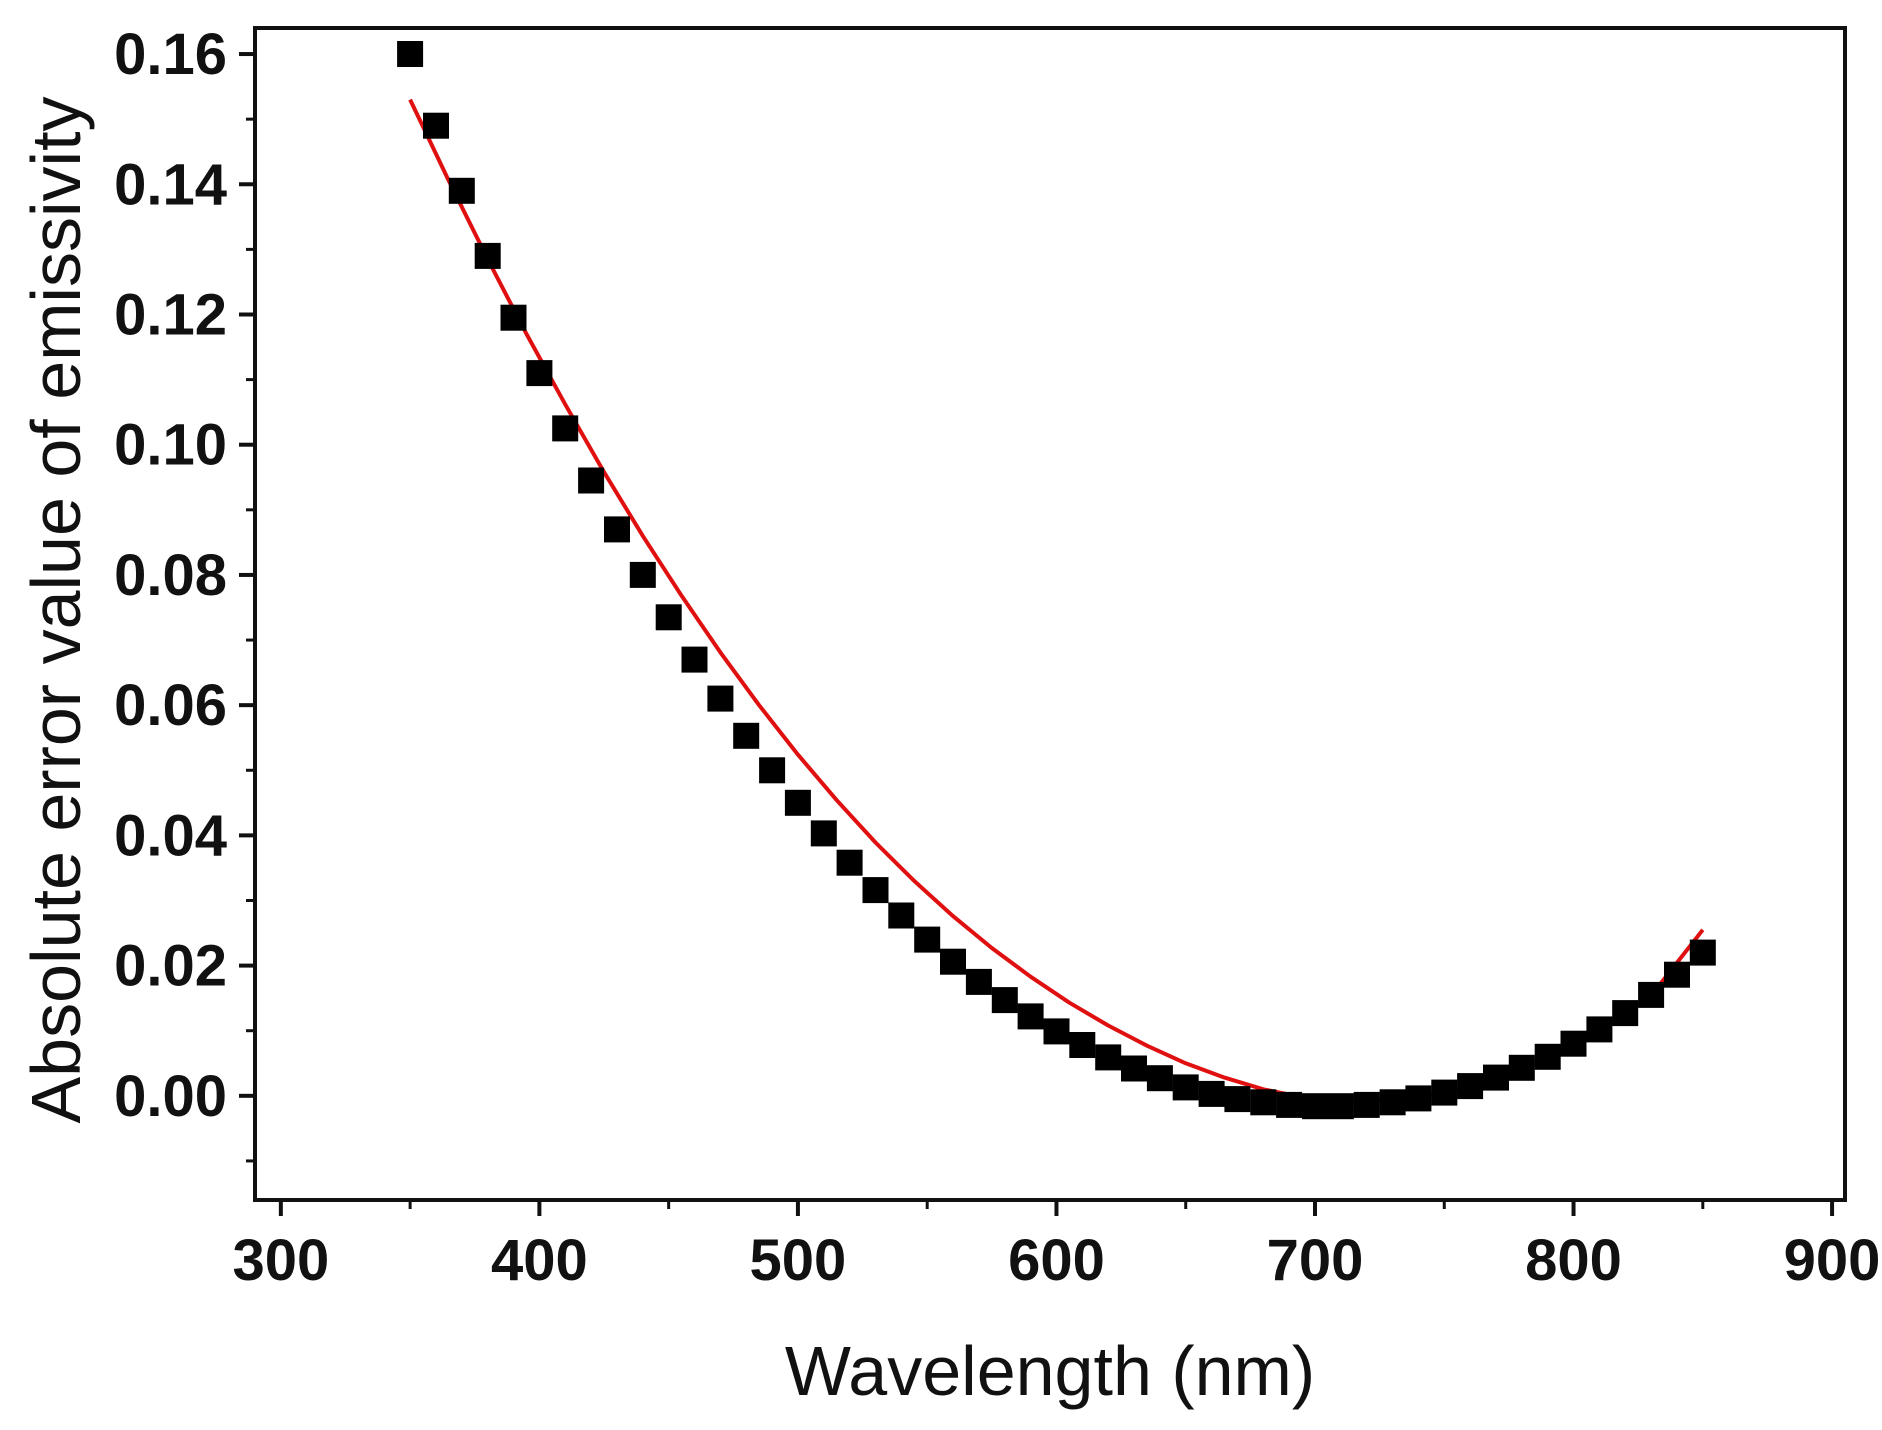  Describe the element at coordinates (539, 1260) in the screenshot. I see `x-tick-label: 400` at that location.